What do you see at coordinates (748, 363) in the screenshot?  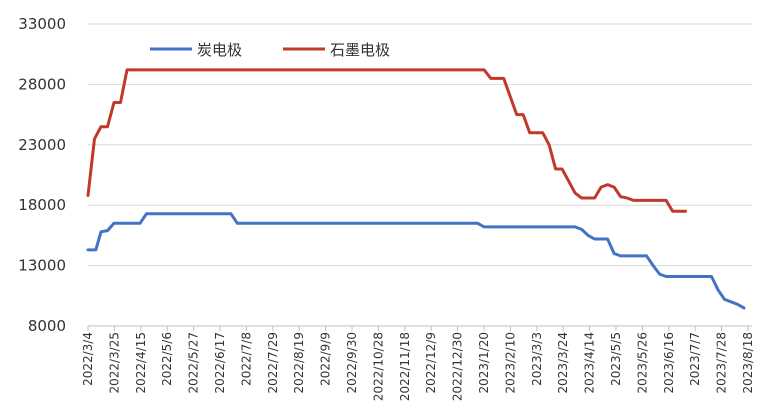 I see `x-tick-label: 2023/8/18` at bounding box center [748, 363].